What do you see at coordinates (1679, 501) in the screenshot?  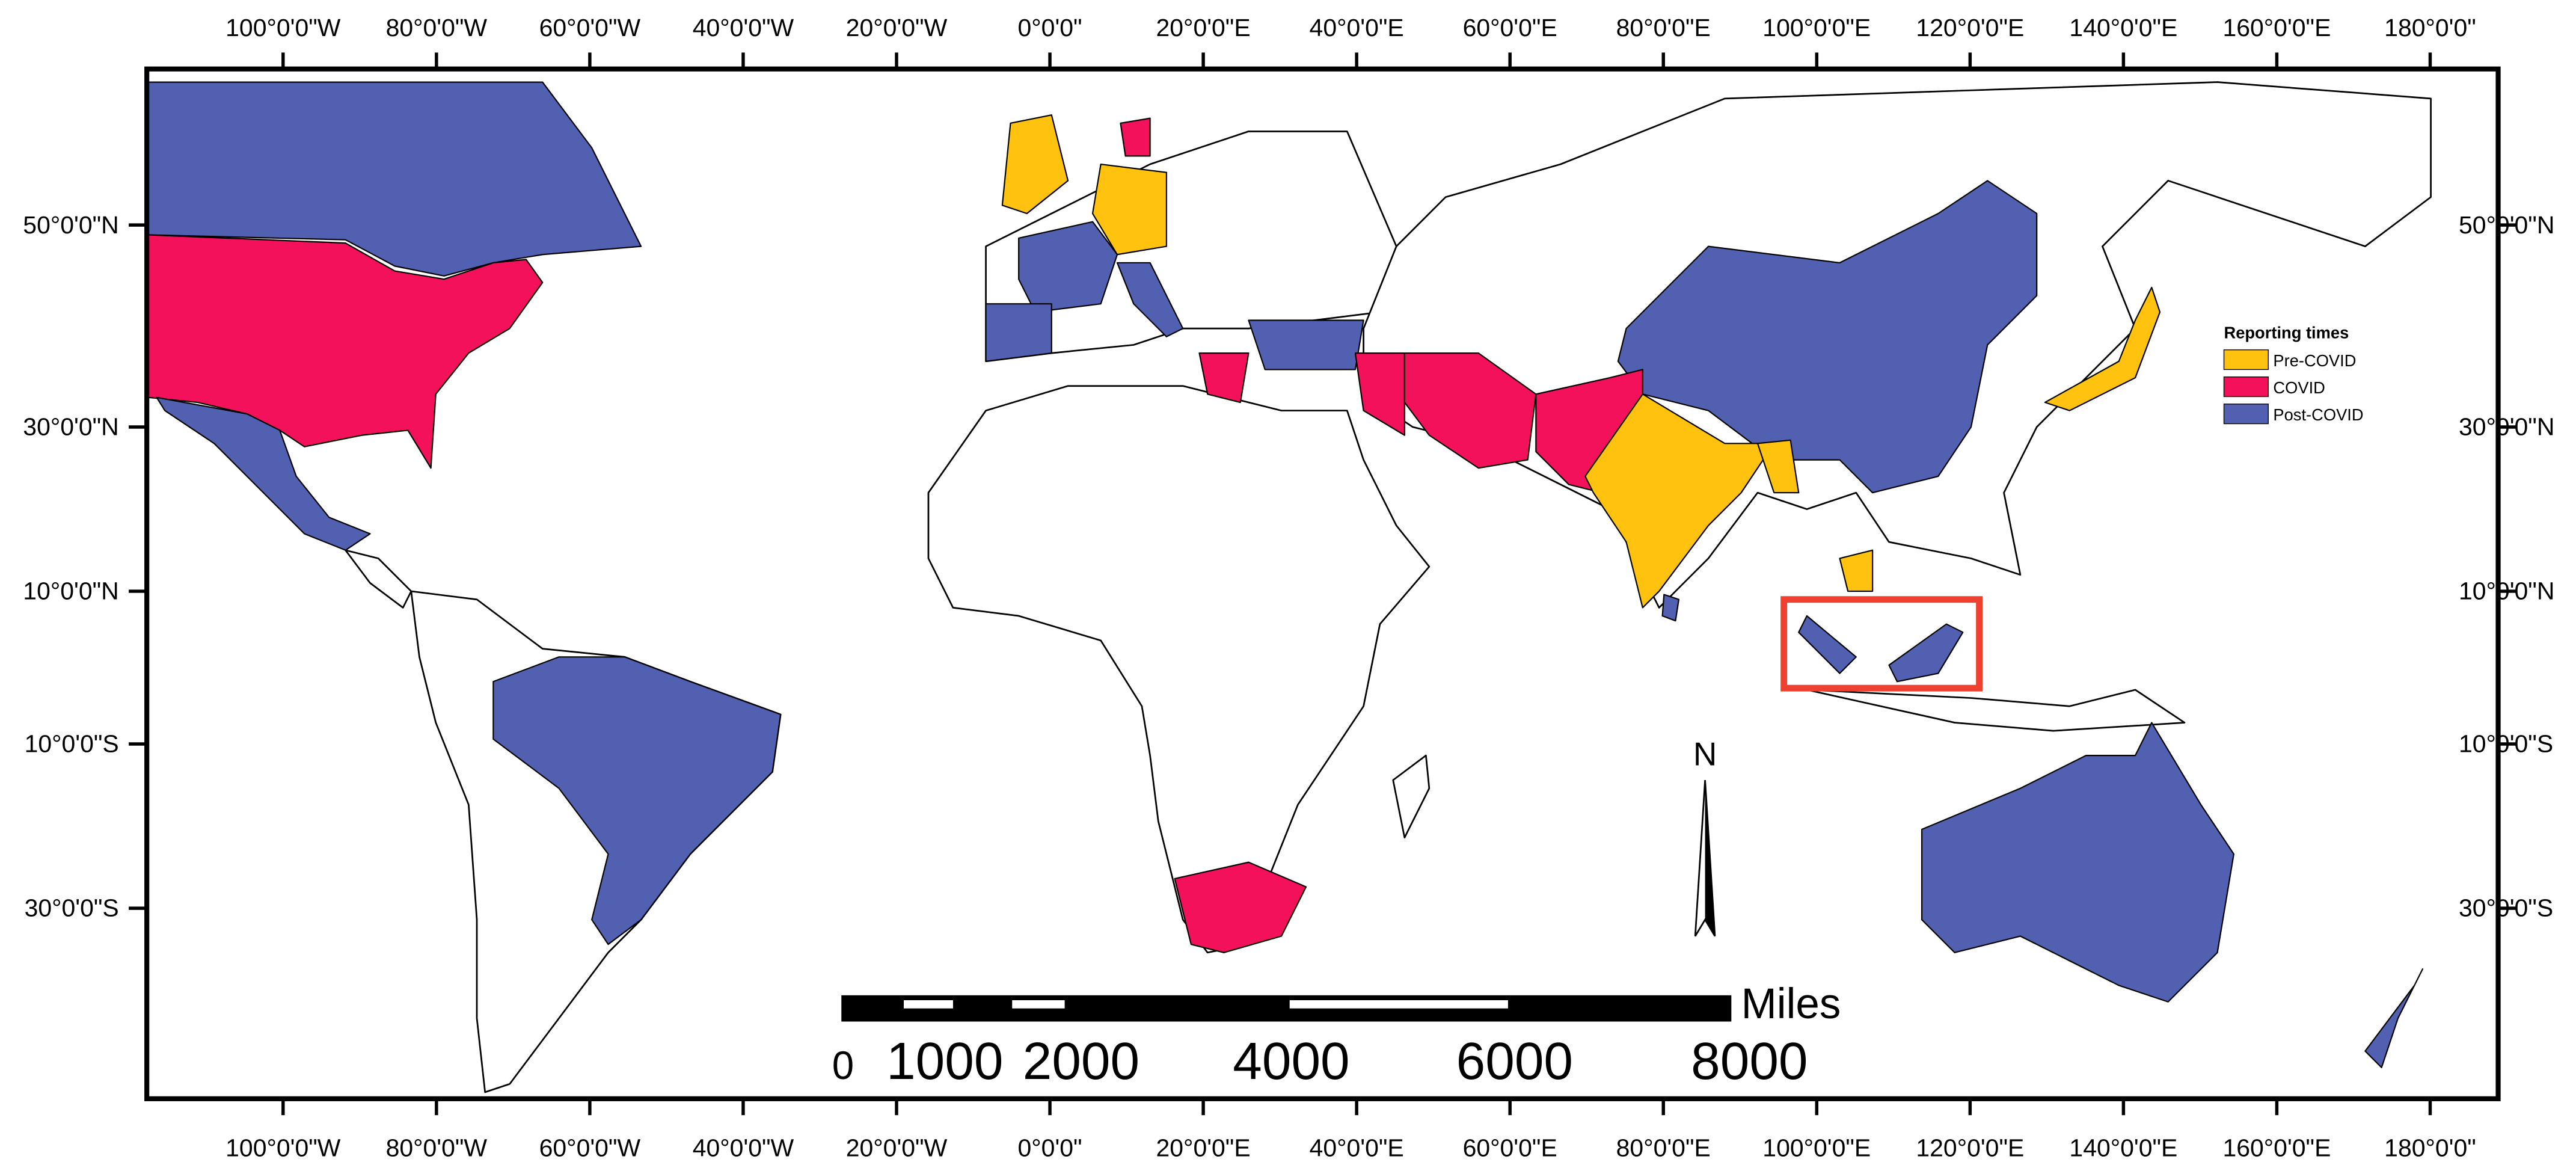 I see `india` at bounding box center [1679, 501].